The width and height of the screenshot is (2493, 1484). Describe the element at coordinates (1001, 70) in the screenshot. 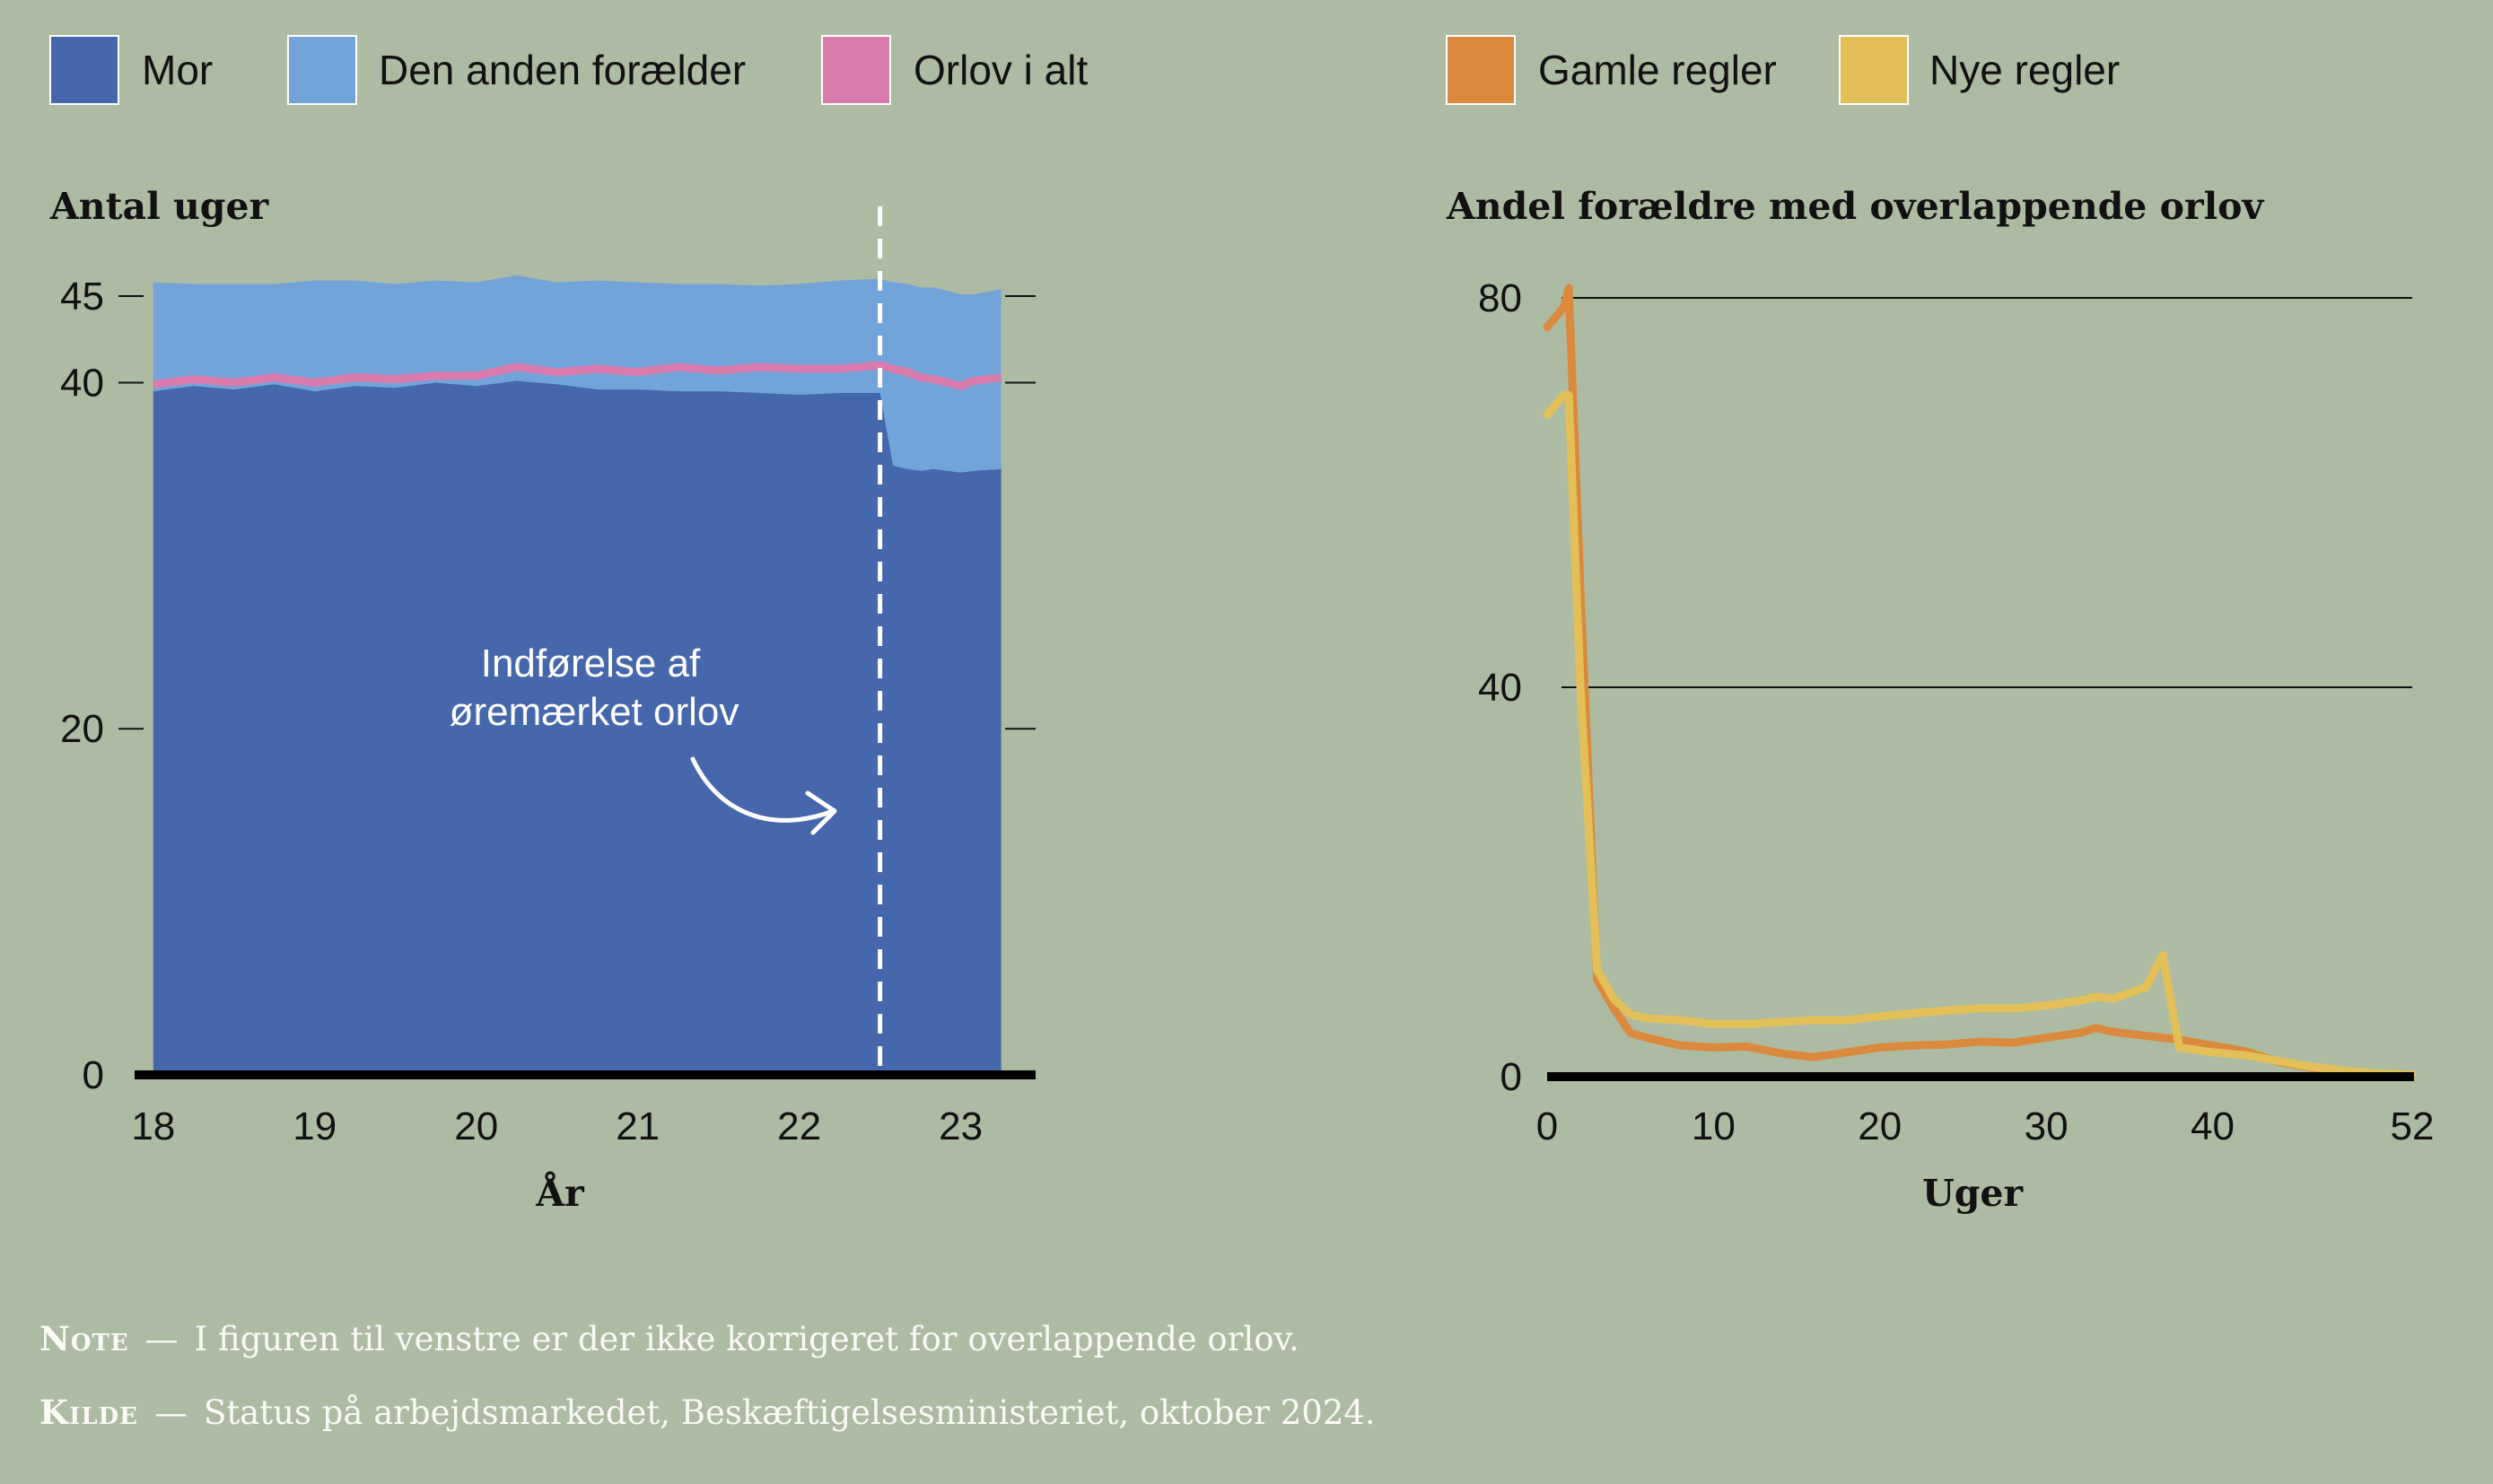

I see `legend-label-orlov-i-alt: Orlov i alt` at that location.